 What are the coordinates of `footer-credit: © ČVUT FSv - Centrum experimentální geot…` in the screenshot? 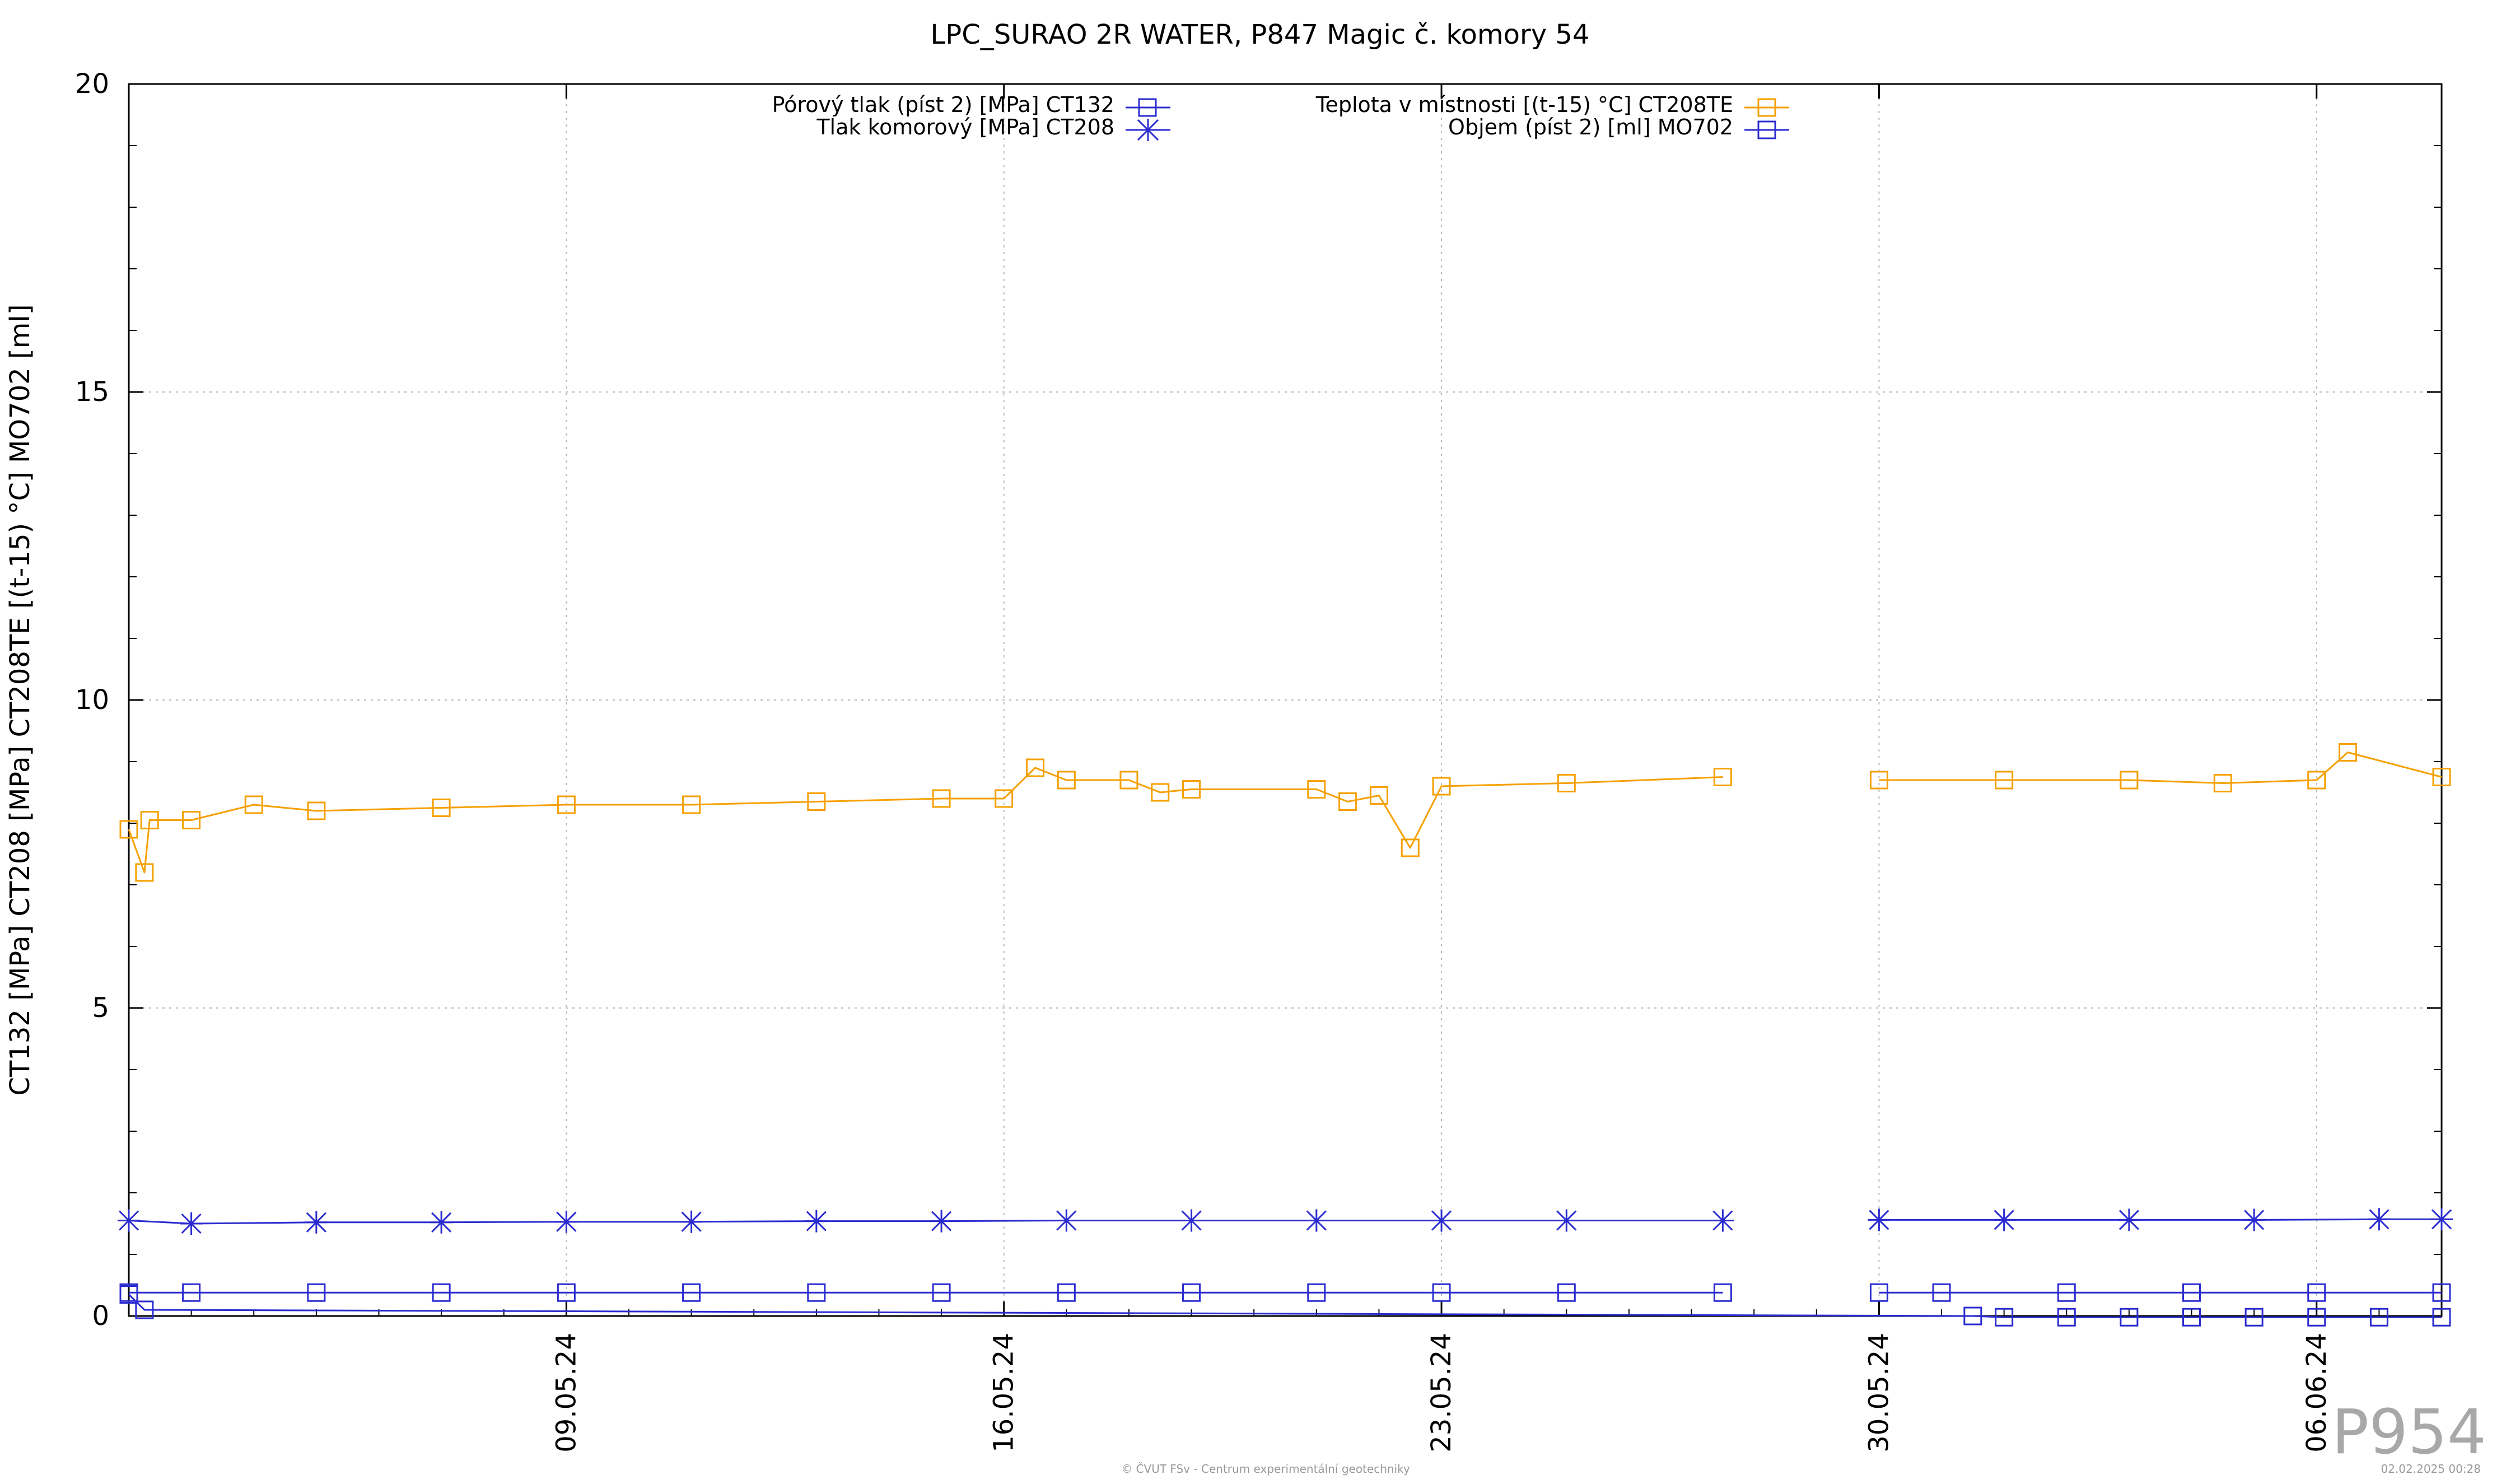 It's located at (1266, 1469).